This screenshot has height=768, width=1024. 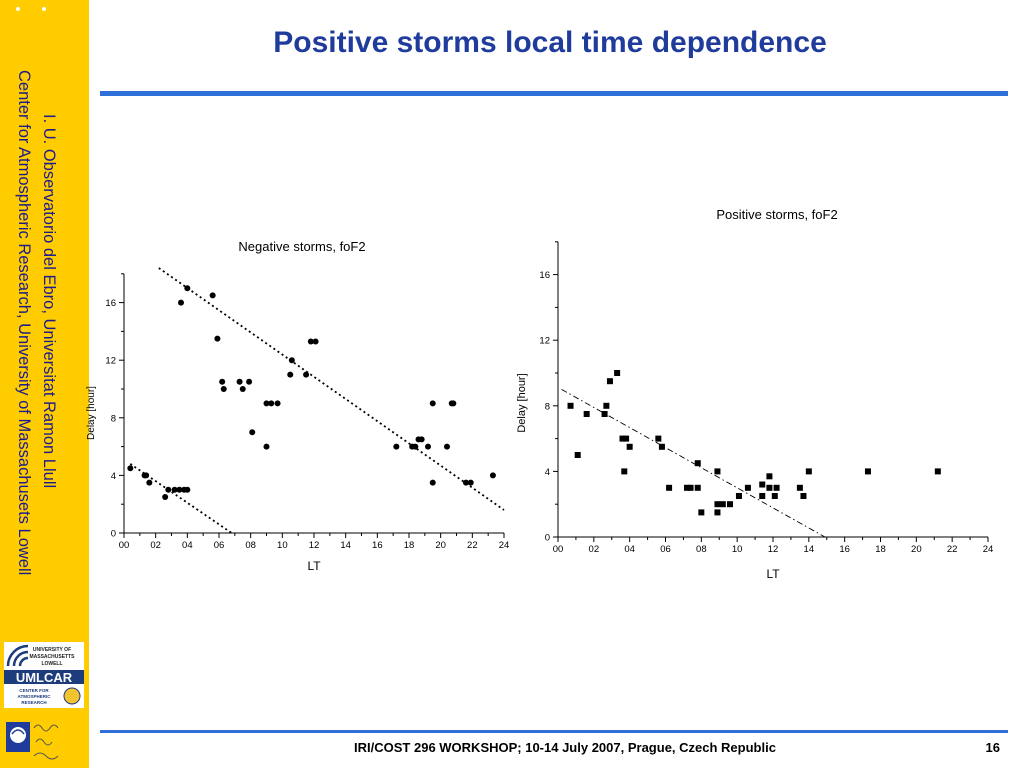 I want to click on x-tick-label: 20, so click(x=916, y=549).